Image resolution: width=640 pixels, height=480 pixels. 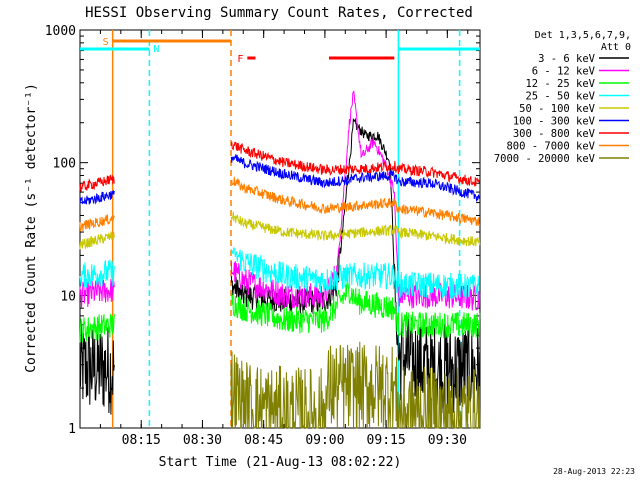 What do you see at coordinates (583, 35) in the screenshot?
I see `legend-header: Det 1,3,5,6,7,9,` at bounding box center [583, 35].